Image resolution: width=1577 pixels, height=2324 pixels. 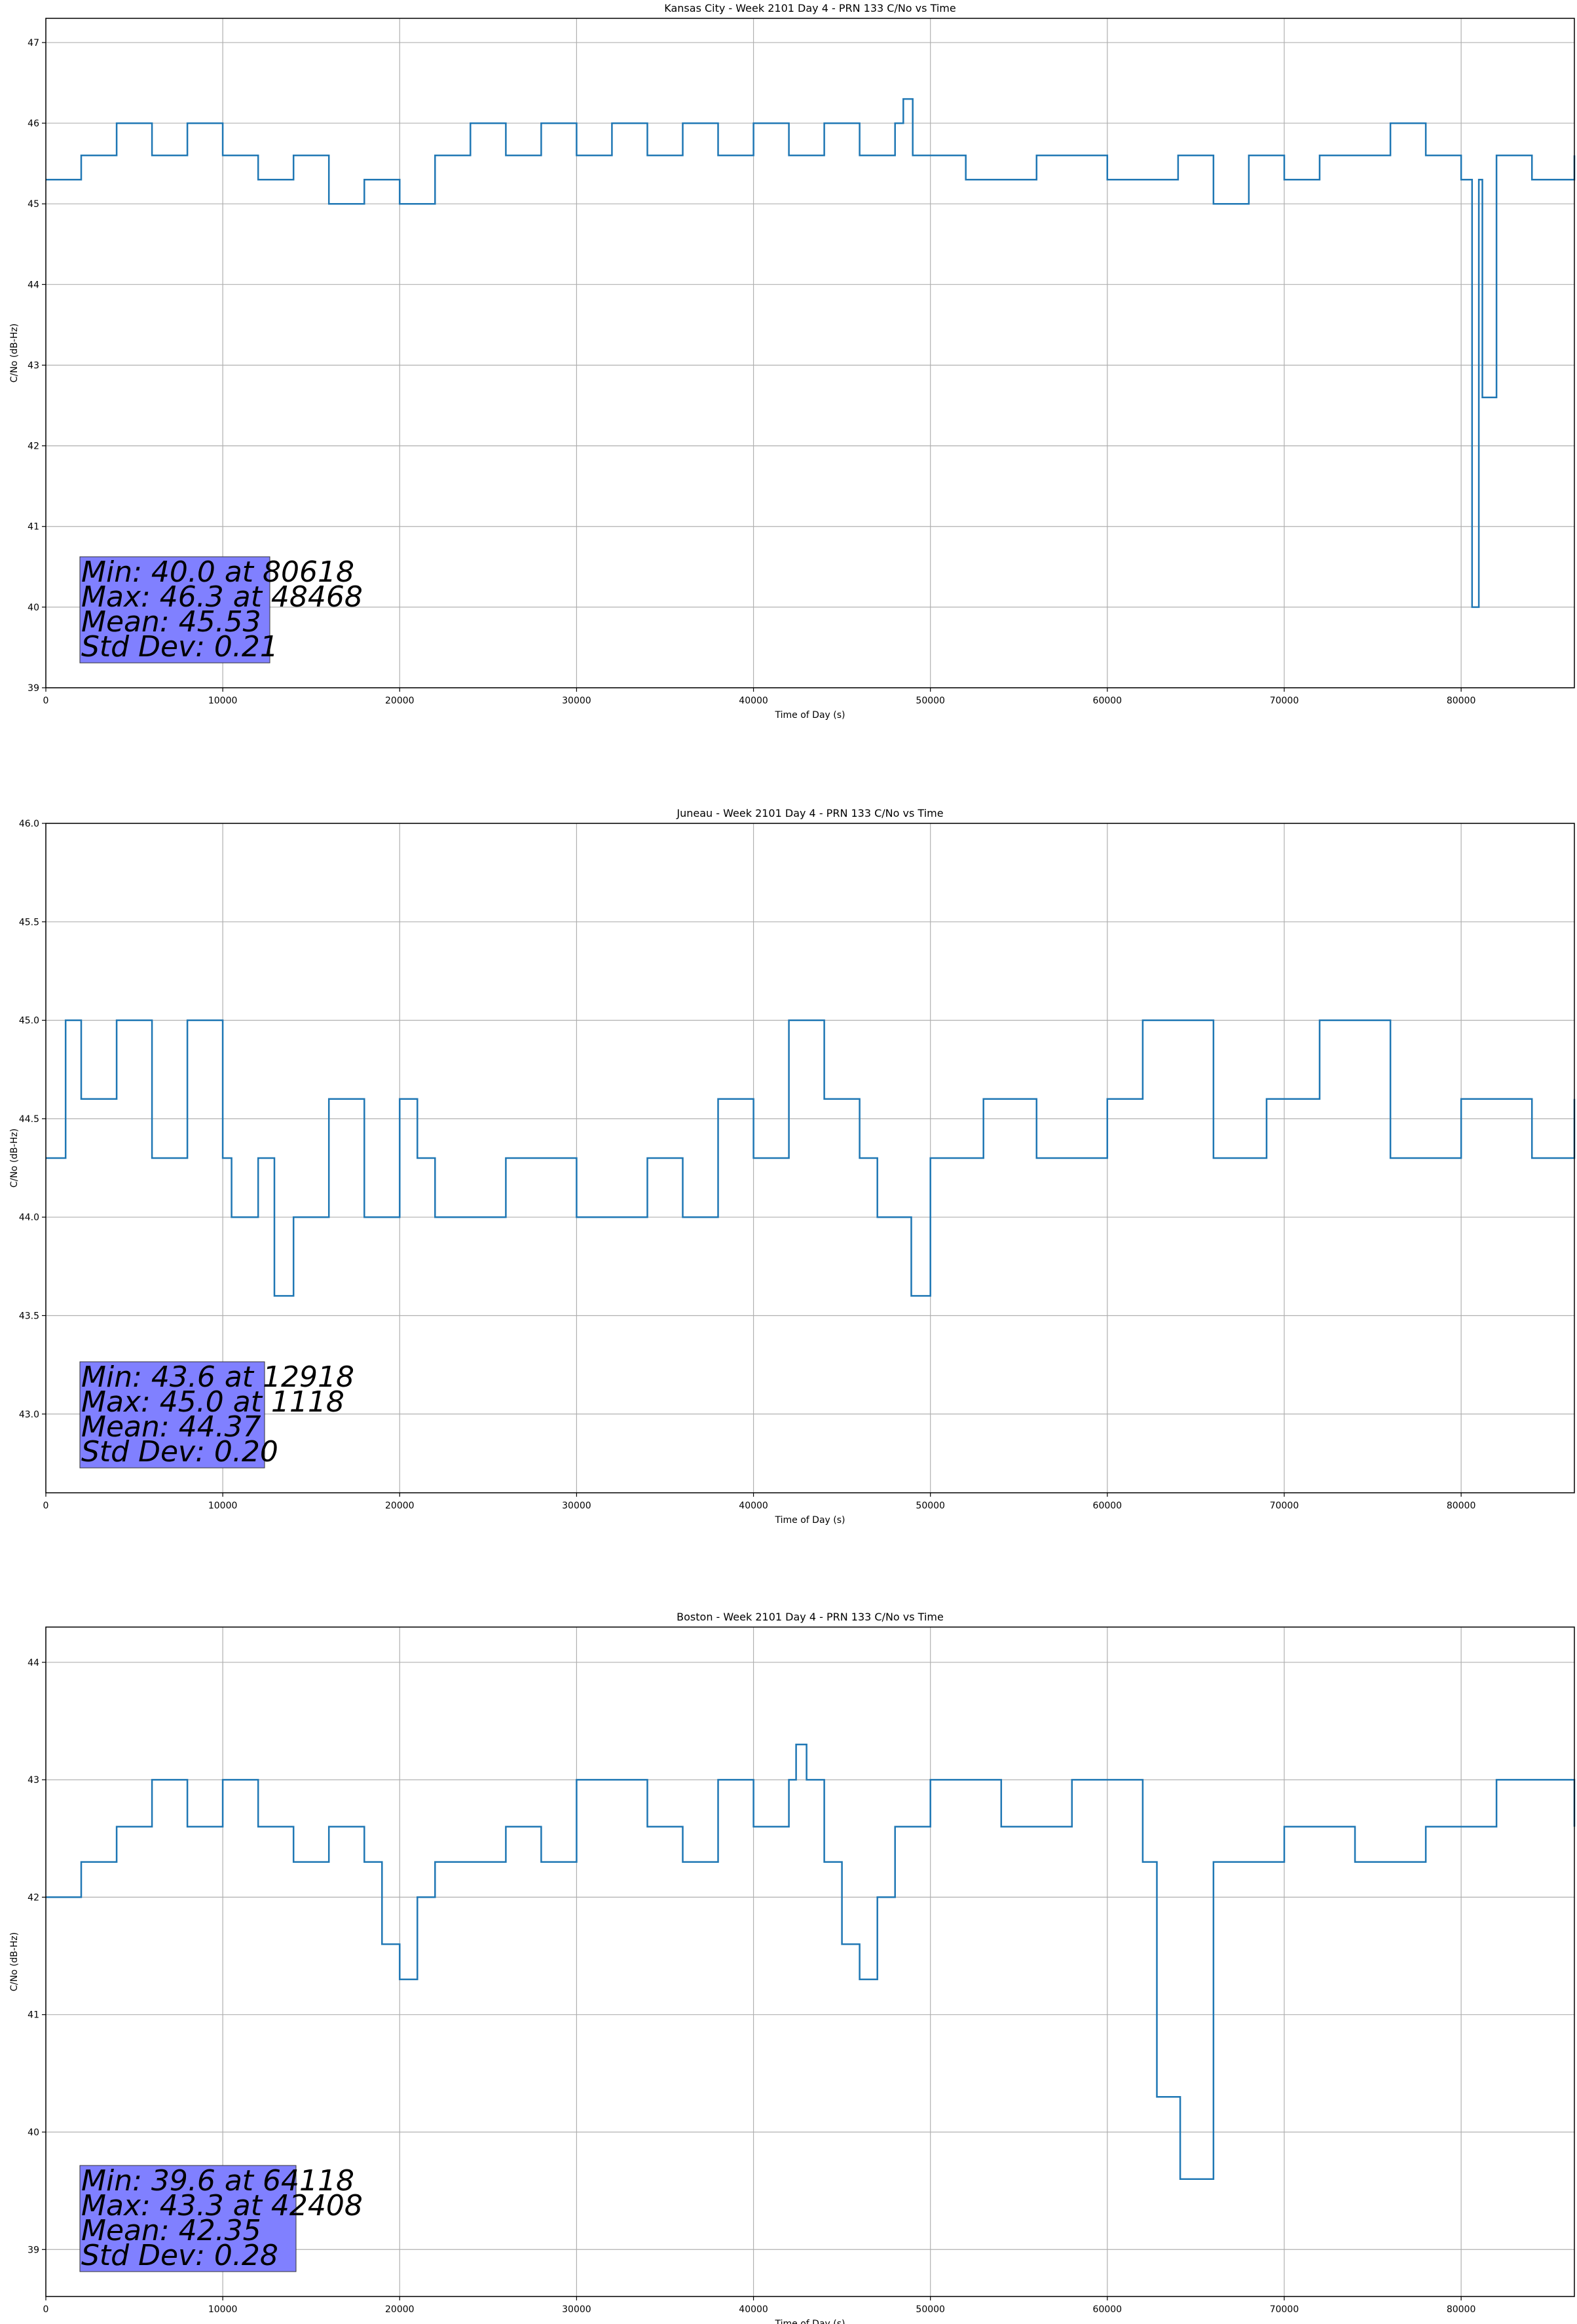 What do you see at coordinates (171, 622) in the screenshot?
I see `stats-line: Mean: 45.53` at bounding box center [171, 622].